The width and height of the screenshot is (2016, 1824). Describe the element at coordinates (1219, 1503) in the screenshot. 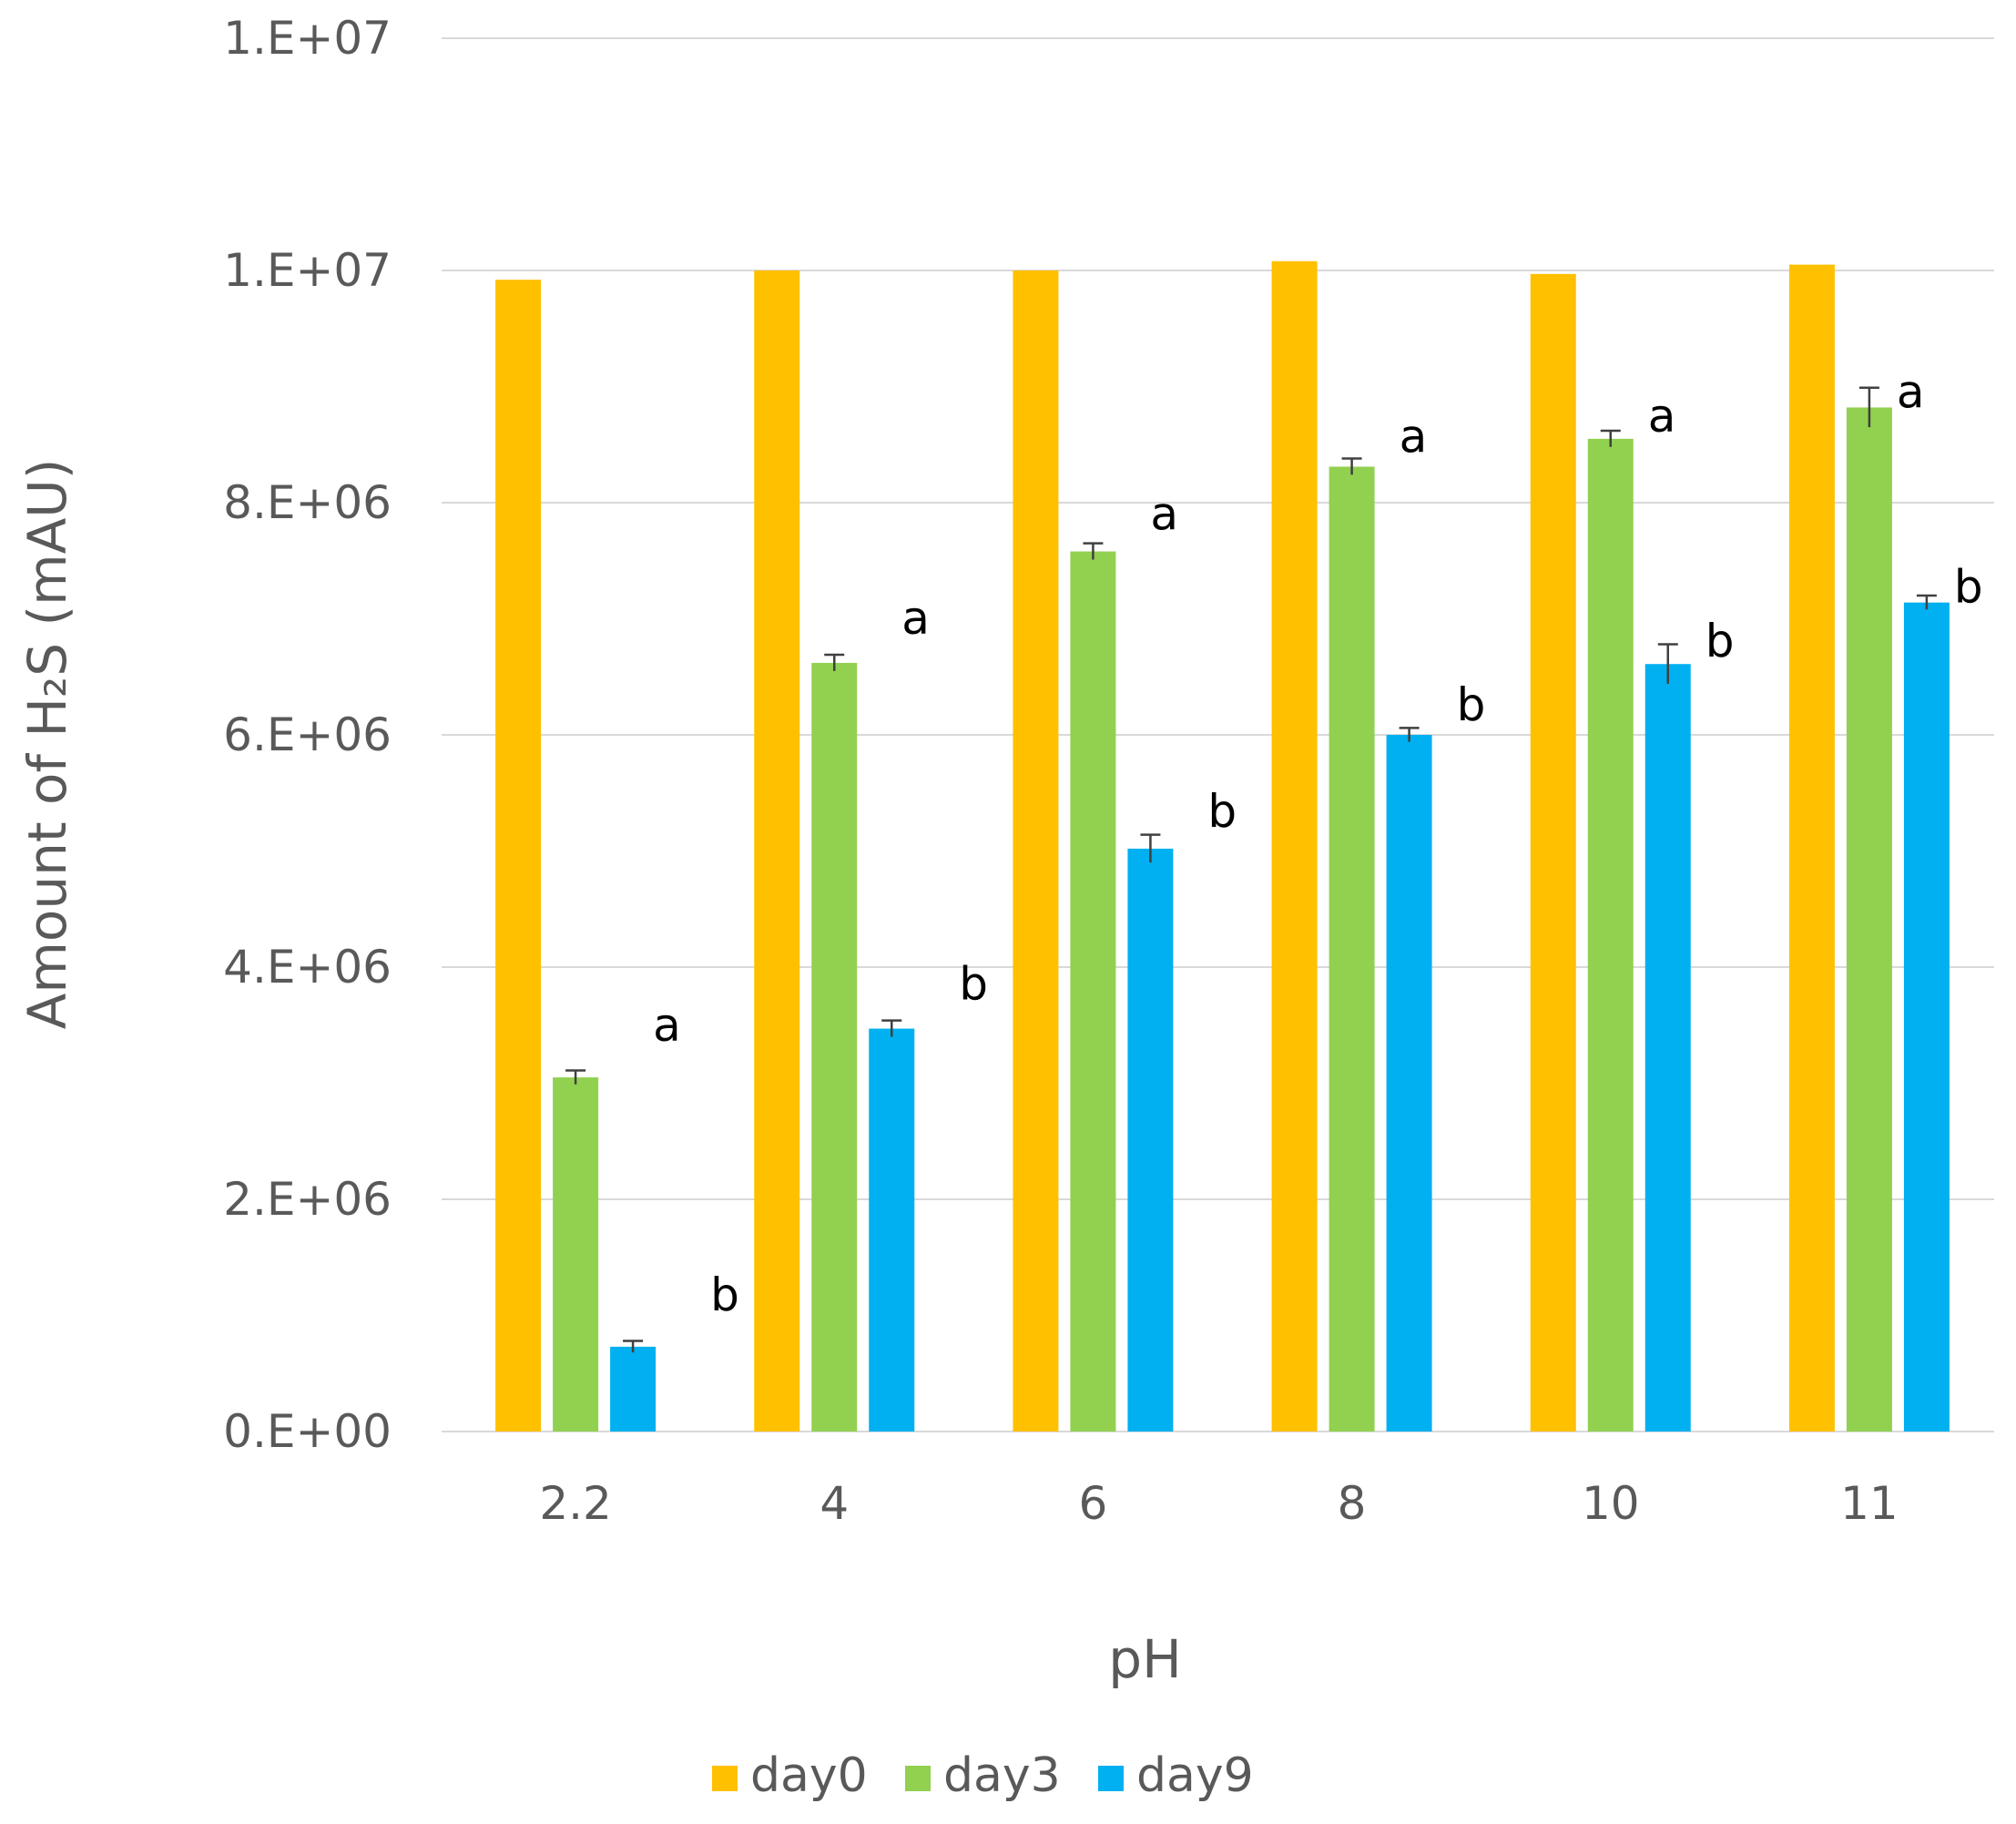

I see `x-axis-ticks: 2.2 4 6 8 10 11` at that location.